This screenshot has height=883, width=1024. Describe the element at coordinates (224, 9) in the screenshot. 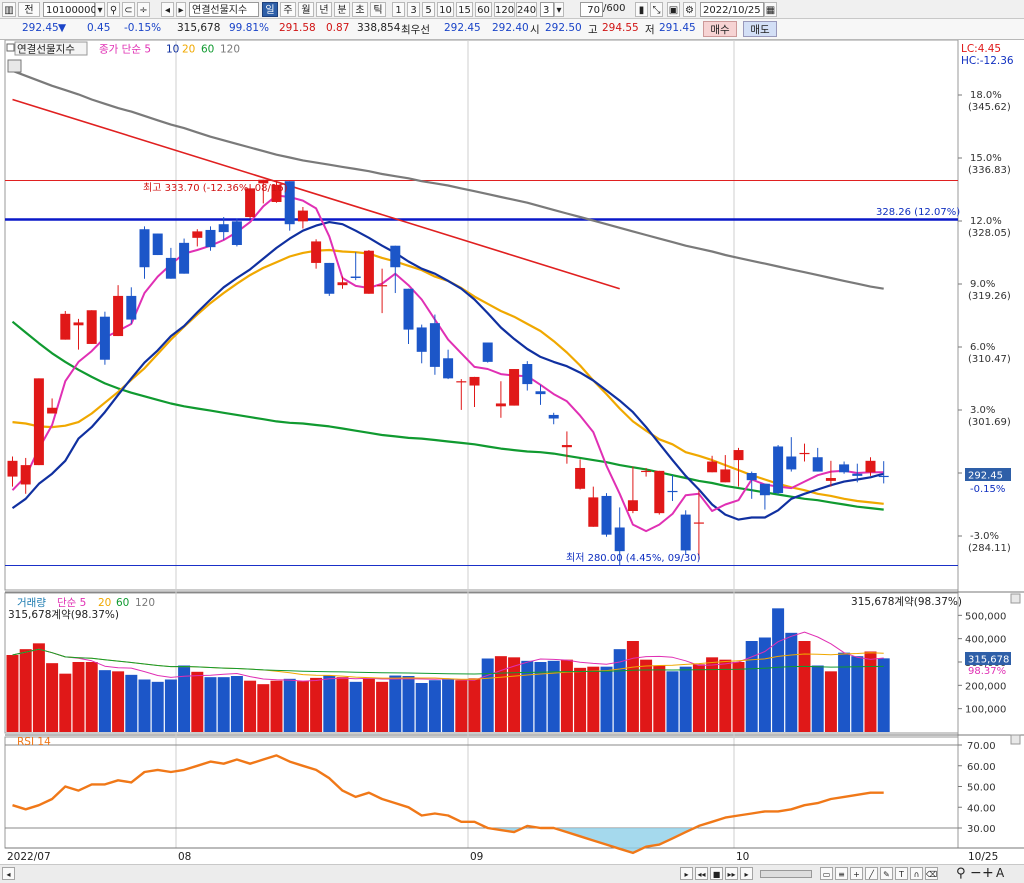

I see `name-field: 연결선물지수` at that location.